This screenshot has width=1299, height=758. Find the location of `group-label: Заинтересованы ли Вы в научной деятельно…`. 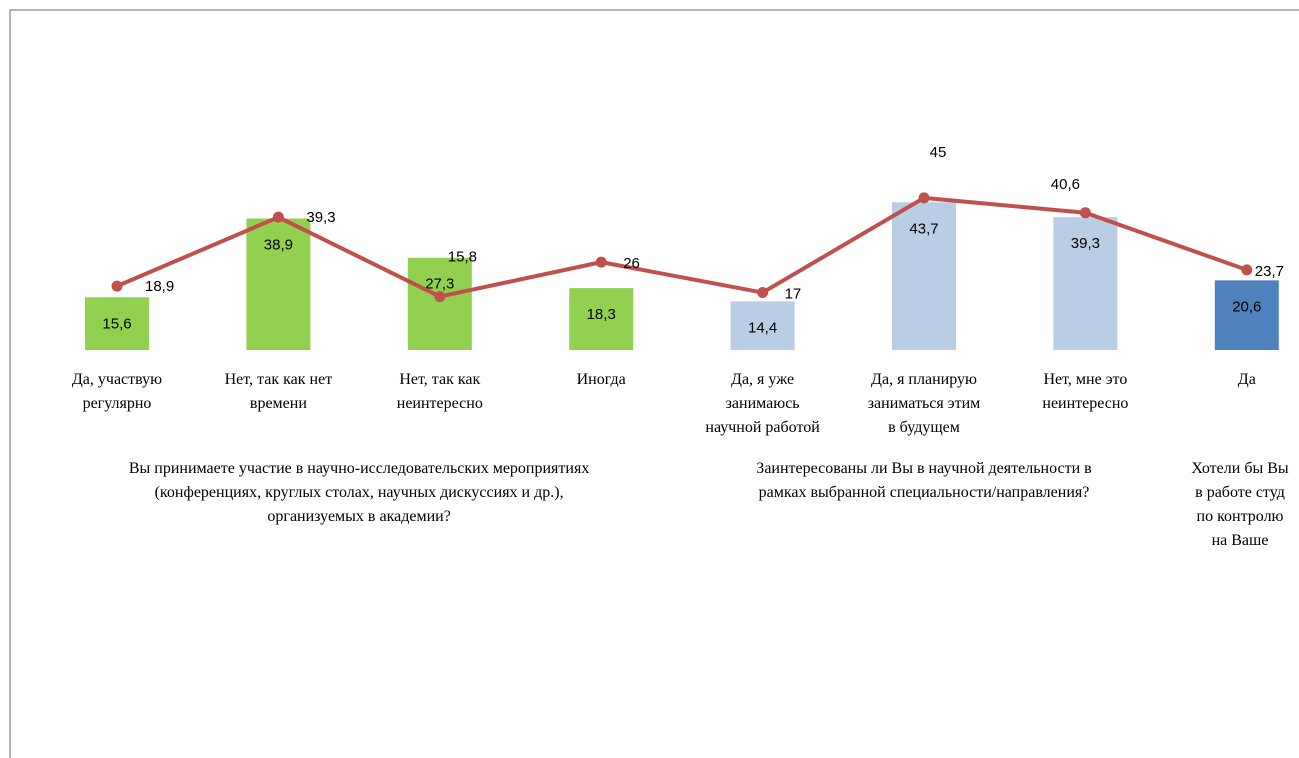

group-label: Заинтересованы ли Вы в научной деятельно… is located at coordinates (924, 480).